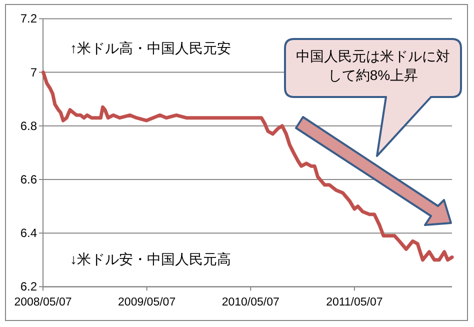 This screenshot has height=327, width=474. Describe the element at coordinates (29, 125) in the screenshot. I see `y-tick-label: 6.8` at that location.